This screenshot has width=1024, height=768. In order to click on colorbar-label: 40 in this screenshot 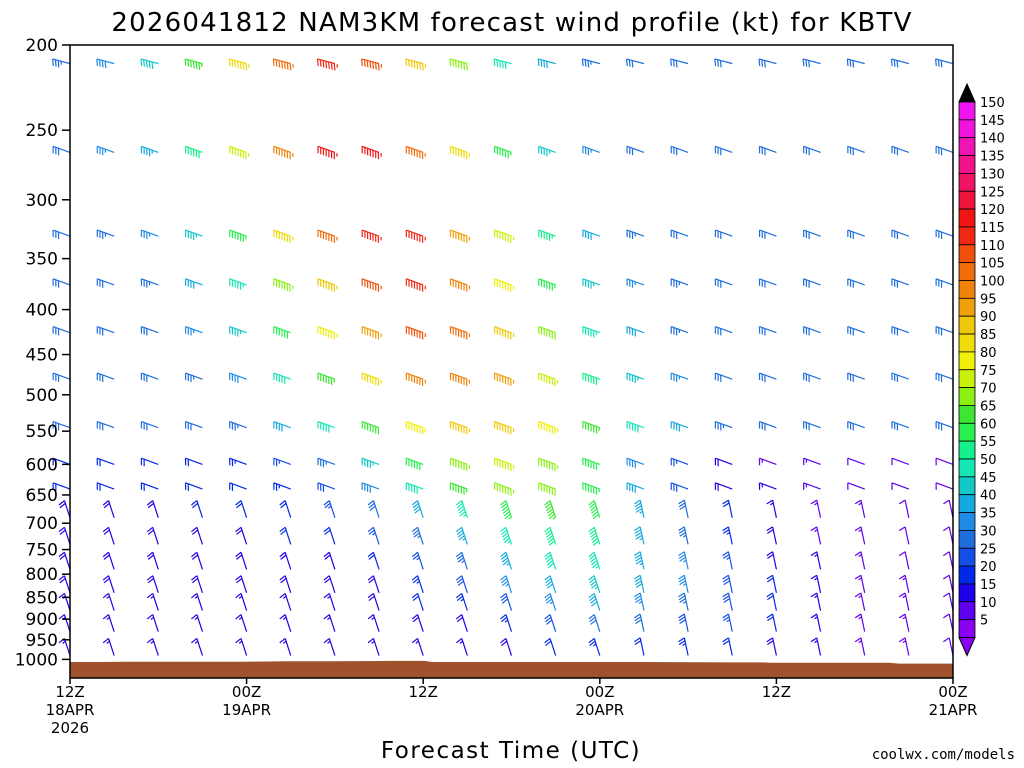, I will do `click(988, 496)`.